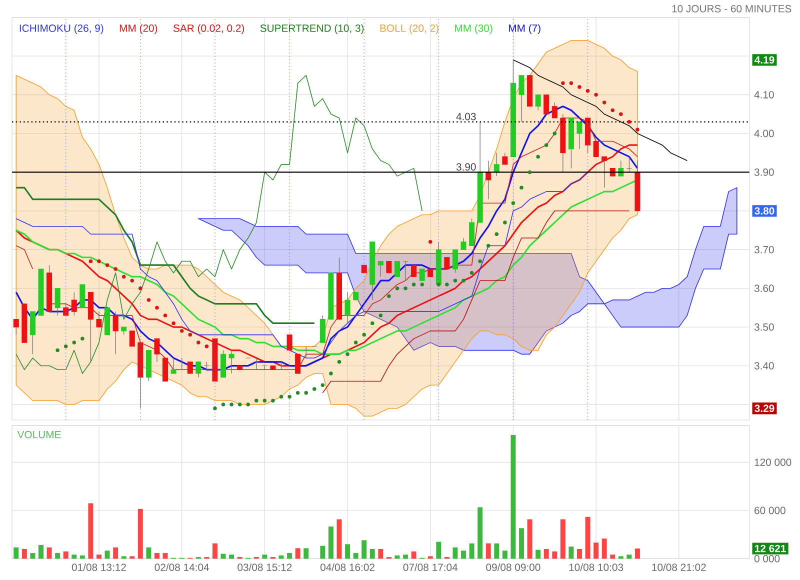 This screenshot has width=800, height=580. What do you see at coordinates (764, 60) in the screenshot?
I see `annotation: 4.19` at bounding box center [764, 60].